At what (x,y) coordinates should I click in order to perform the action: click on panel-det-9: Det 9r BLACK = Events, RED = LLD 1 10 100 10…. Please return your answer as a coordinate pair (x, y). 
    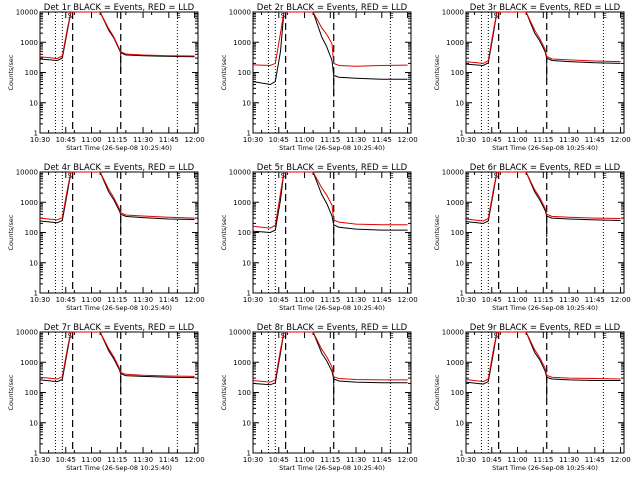
    Looking at the image, I should click on (532, 397).